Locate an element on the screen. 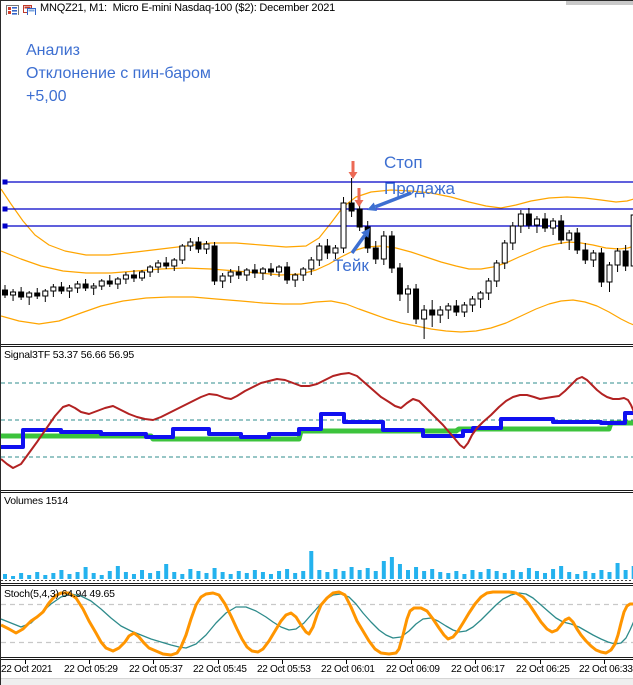 Image resolution: width=633 pixels, height=685 pixels. take-pointer-arrow-icon is located at coordinates (360, 241).